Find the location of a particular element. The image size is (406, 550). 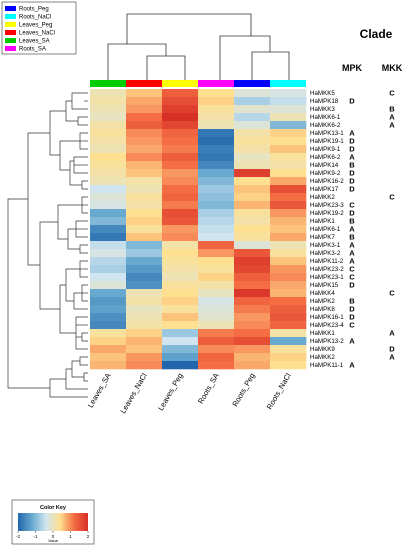

row-label: HaMKK1 is located at coordinates (322, 333).